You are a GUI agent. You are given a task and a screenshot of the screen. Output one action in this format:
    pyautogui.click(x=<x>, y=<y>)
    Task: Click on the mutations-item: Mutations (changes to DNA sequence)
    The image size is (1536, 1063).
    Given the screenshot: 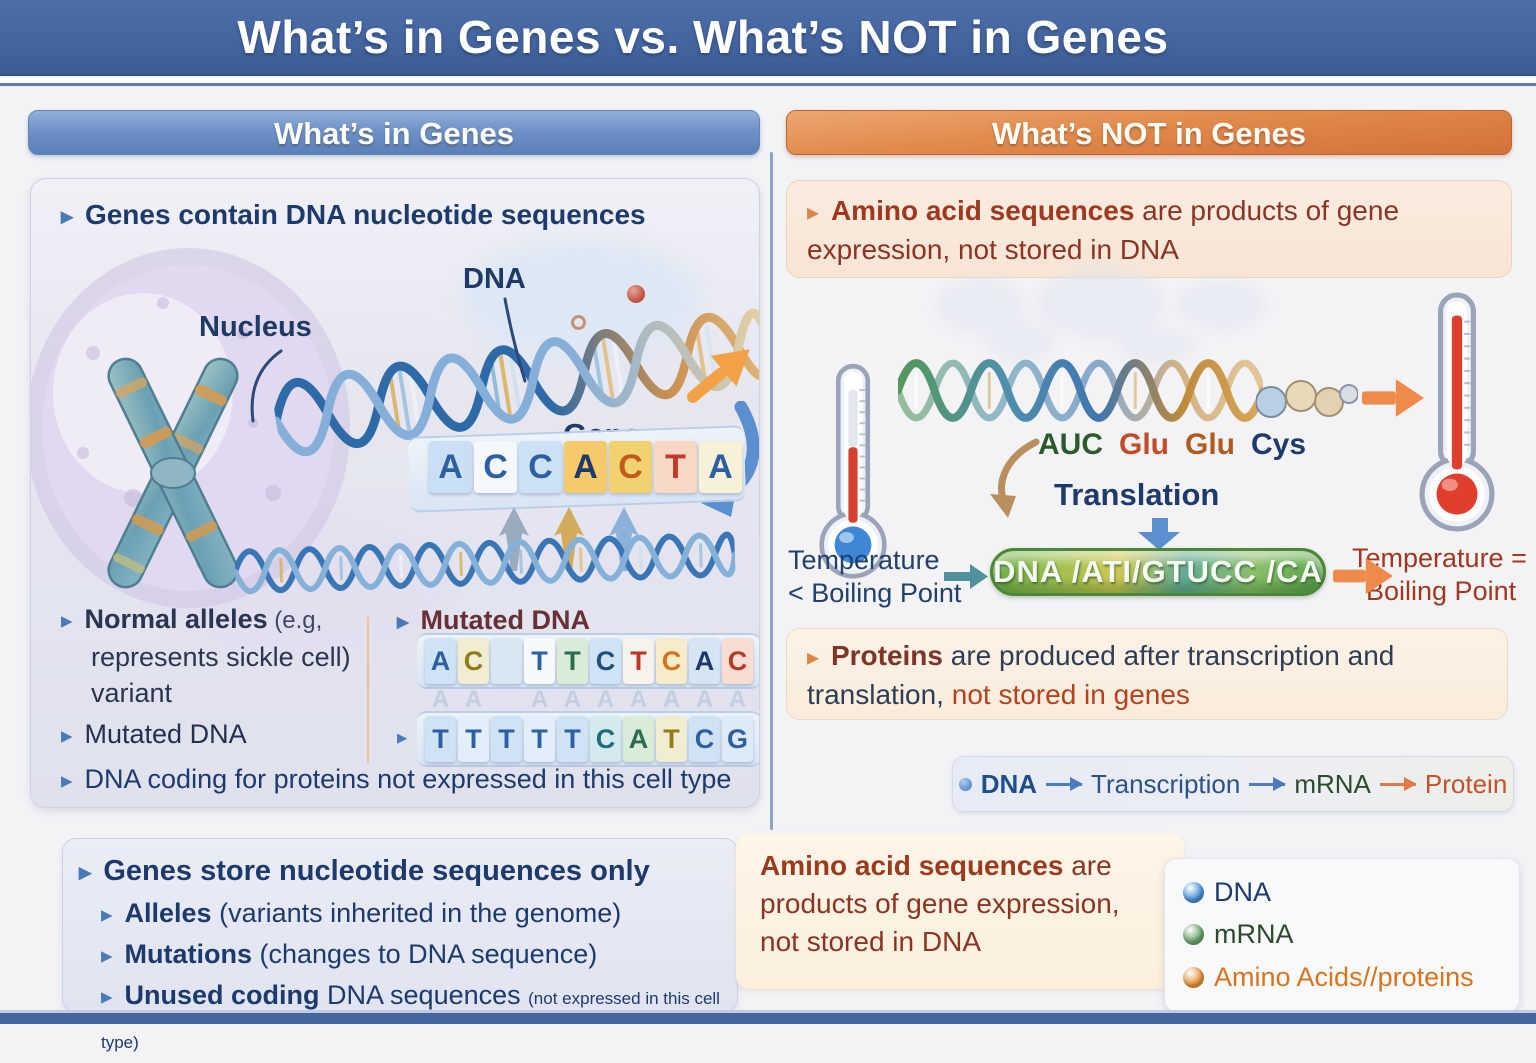 What is the action you would take?
    pyautogui.click(x=400, y=954)
    